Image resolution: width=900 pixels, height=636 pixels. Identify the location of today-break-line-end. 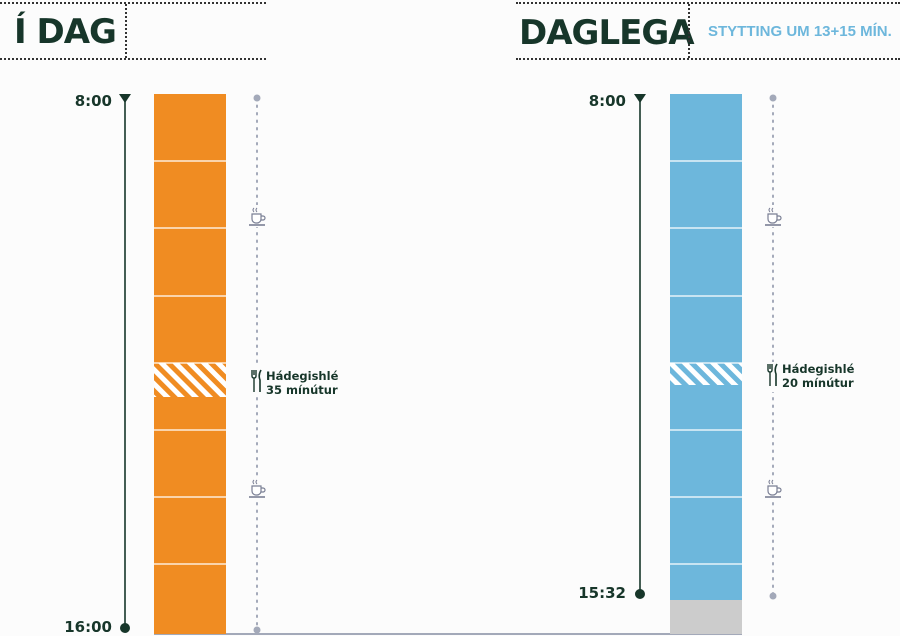
(257, 630).